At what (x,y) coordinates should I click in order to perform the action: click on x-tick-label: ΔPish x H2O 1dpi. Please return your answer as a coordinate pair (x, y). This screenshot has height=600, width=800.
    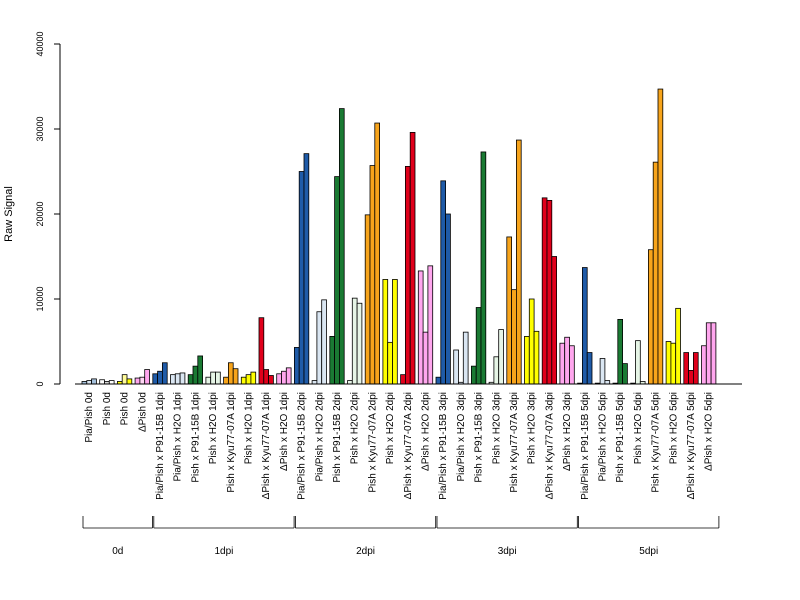
    Looking at the image, I should click on (284, 431).